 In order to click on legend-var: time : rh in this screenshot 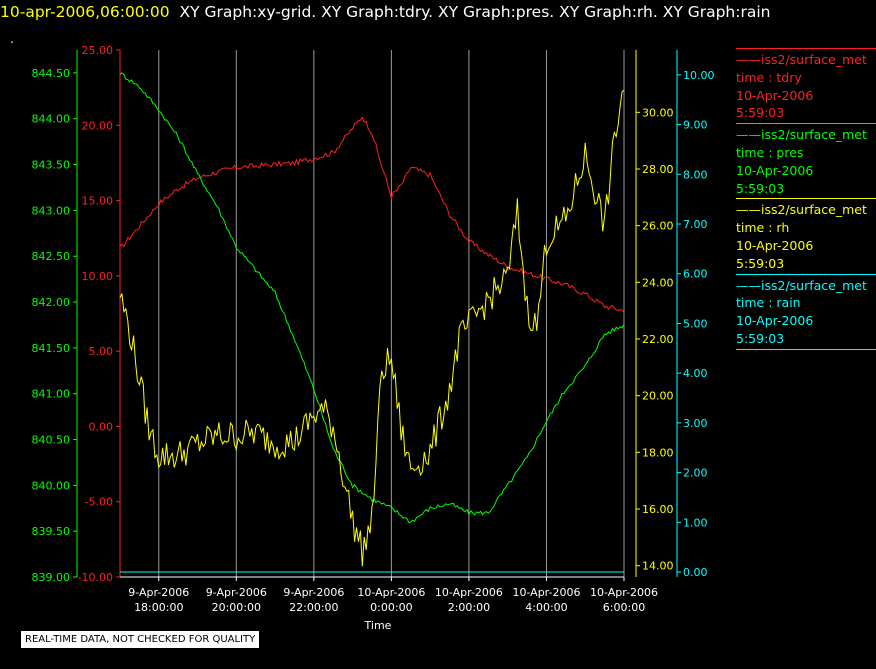, I will do `click(763, 228)`.